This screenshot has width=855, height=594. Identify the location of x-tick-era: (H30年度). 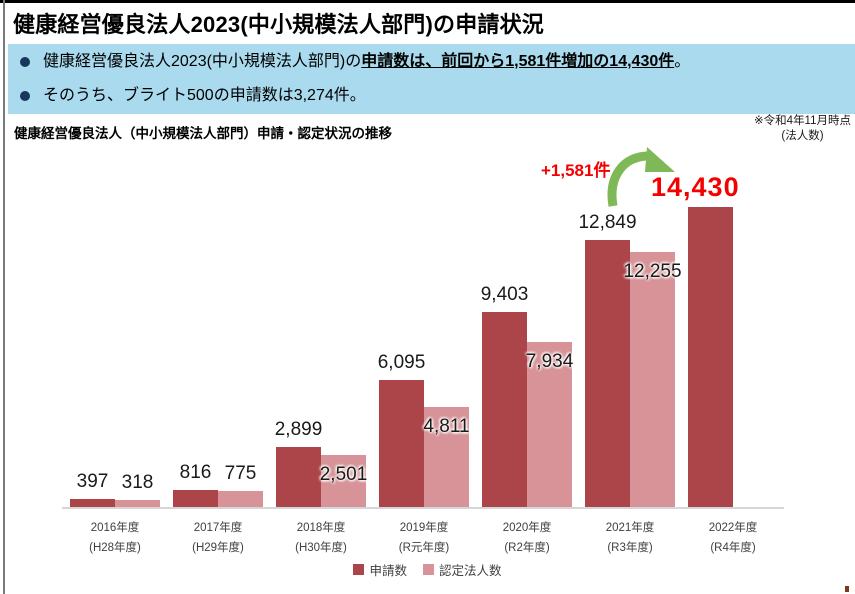
(321, 548).